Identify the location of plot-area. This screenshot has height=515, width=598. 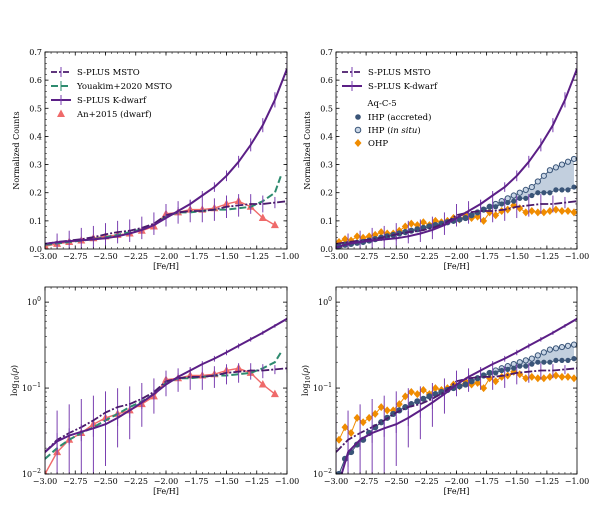
(166, 395).